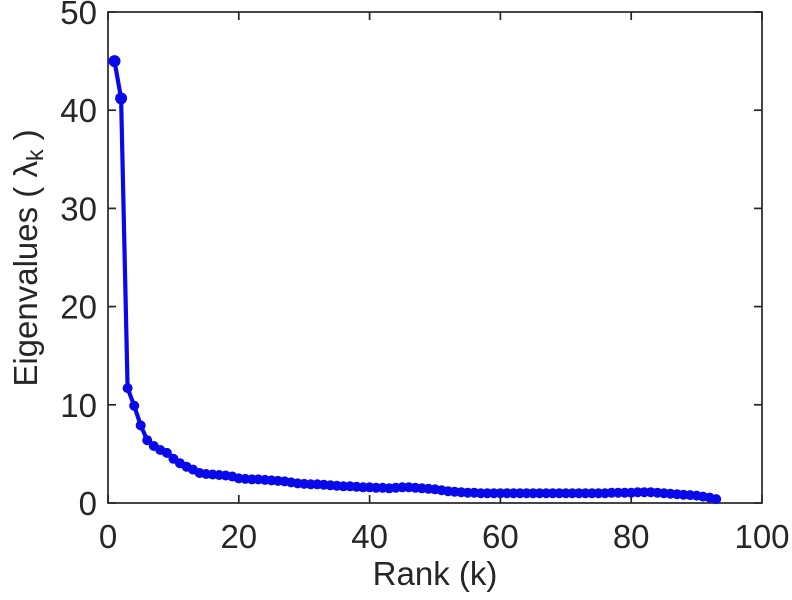 This screenshot has width=792, height=600. Describe the element at coordinates (108, 536) in the screenshot. I see `x-tick-label: 0` at that location.